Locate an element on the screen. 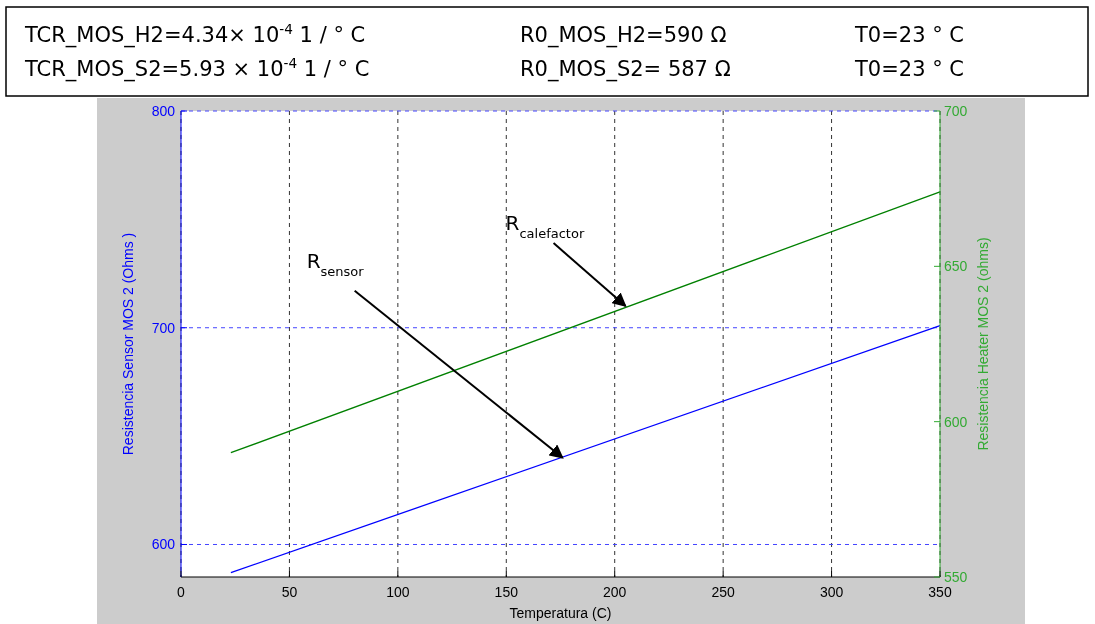  x-axis-title: Temperatura (C) is located at coordinates (560, 613).